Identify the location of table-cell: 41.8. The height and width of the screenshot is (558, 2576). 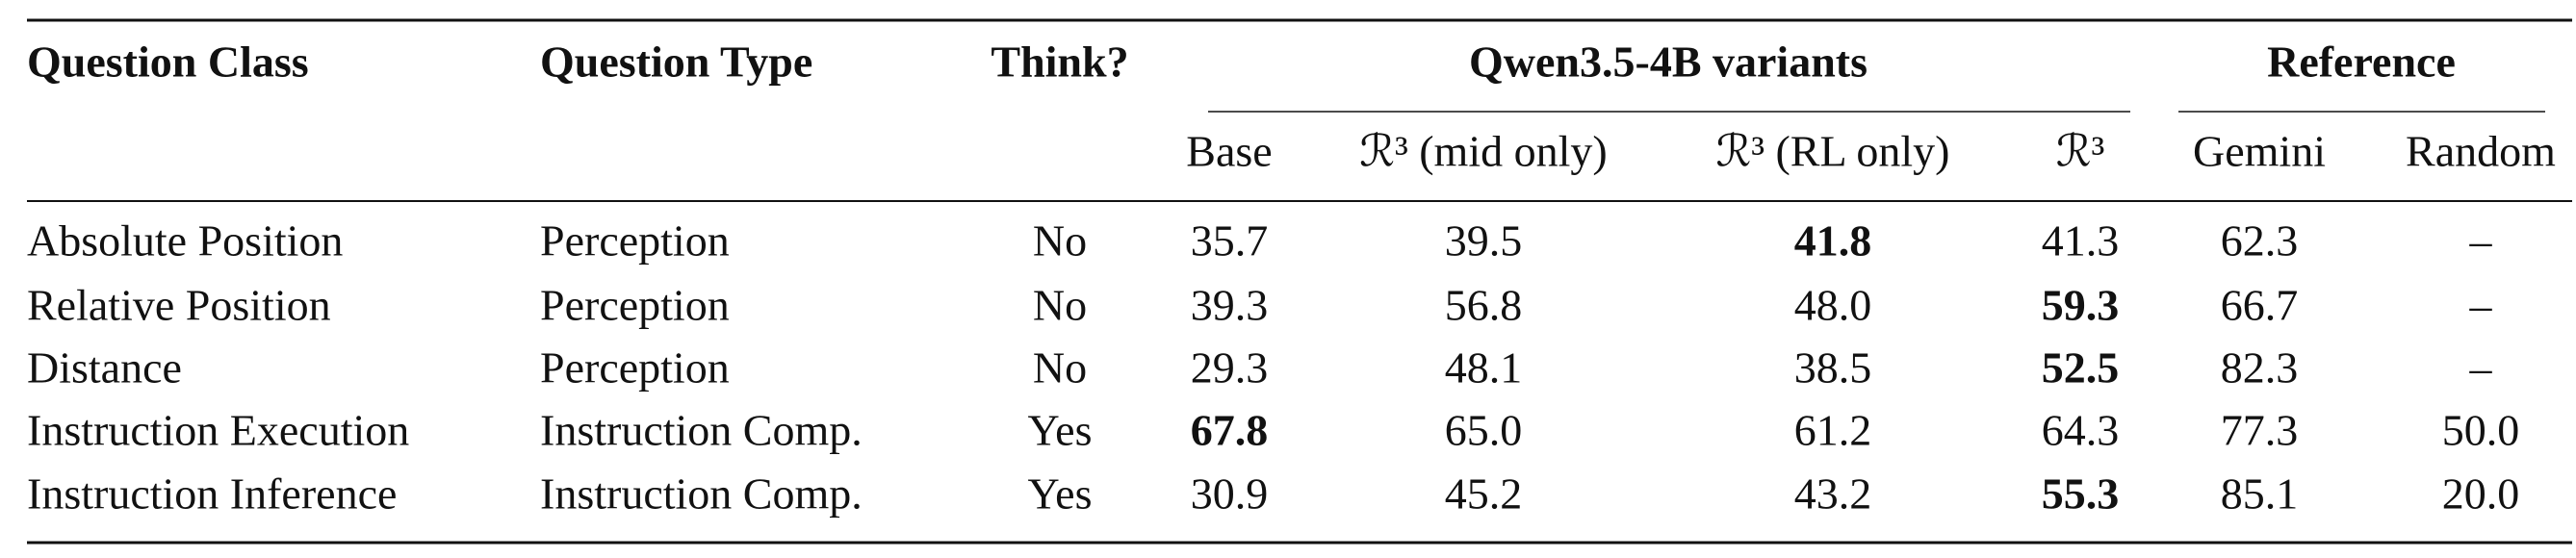
(1833, 241).